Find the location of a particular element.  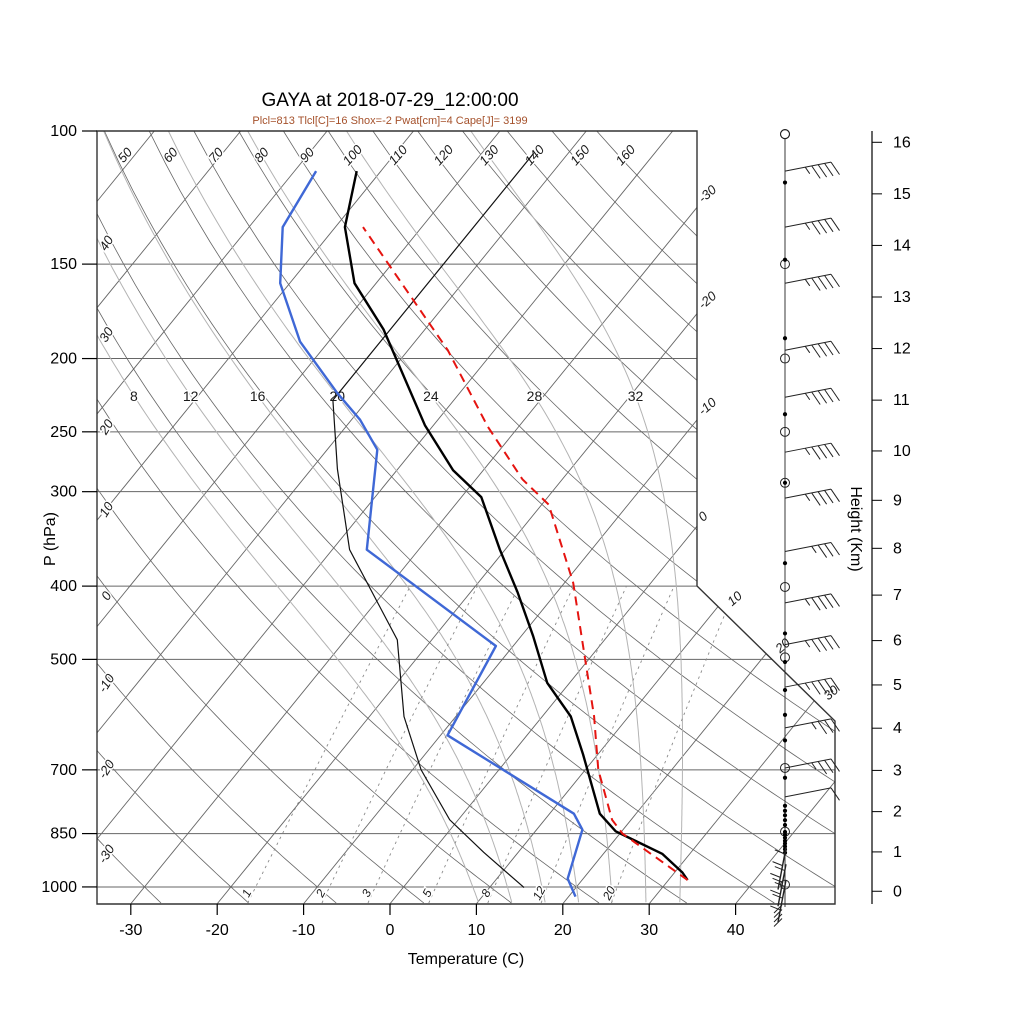

page-title: GAYA at 2018-07-29_12:00:00 is located at coordinates (390, 100).